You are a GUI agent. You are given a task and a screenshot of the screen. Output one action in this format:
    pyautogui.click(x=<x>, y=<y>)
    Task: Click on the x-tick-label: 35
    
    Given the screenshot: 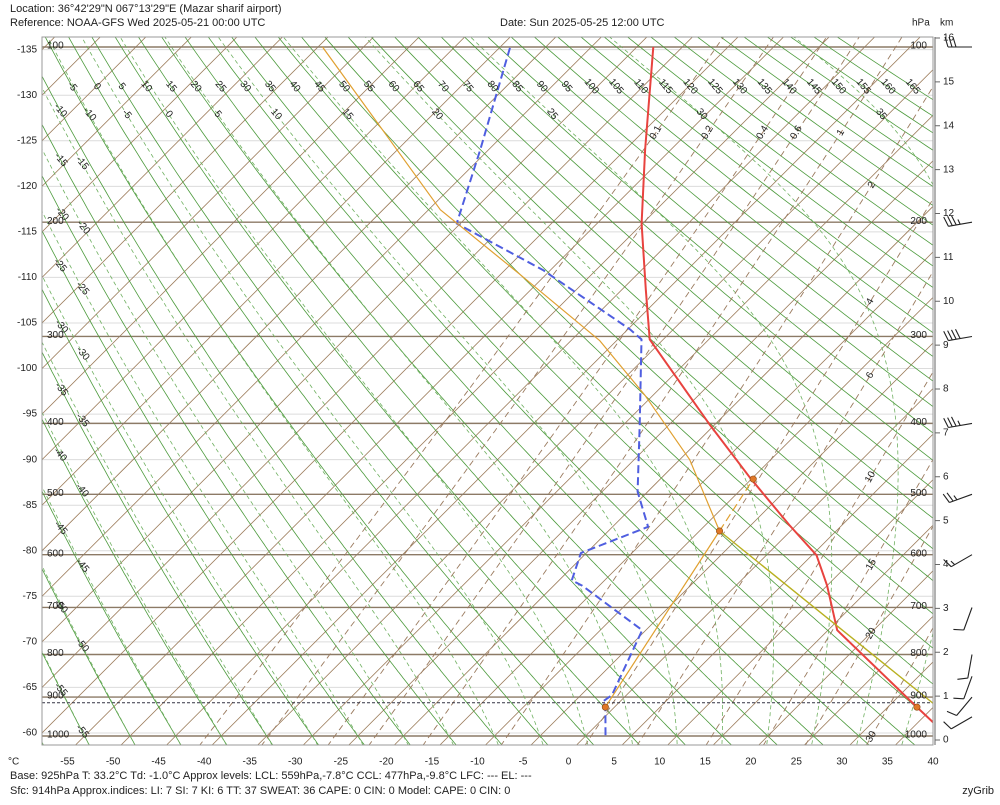 What is the action you would take?
    pyautogui.click(x=888, y=762)
    